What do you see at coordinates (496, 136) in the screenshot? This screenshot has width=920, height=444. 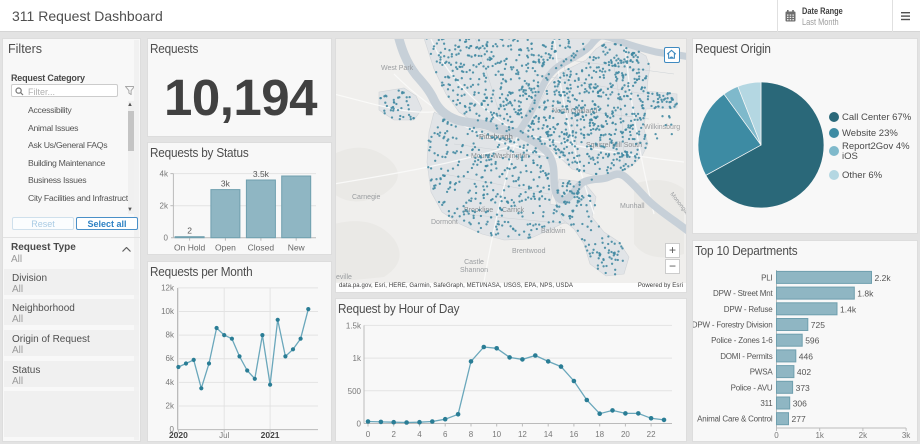 I see `svg-text: Pittsburgh` at bounding box center [496, 136].